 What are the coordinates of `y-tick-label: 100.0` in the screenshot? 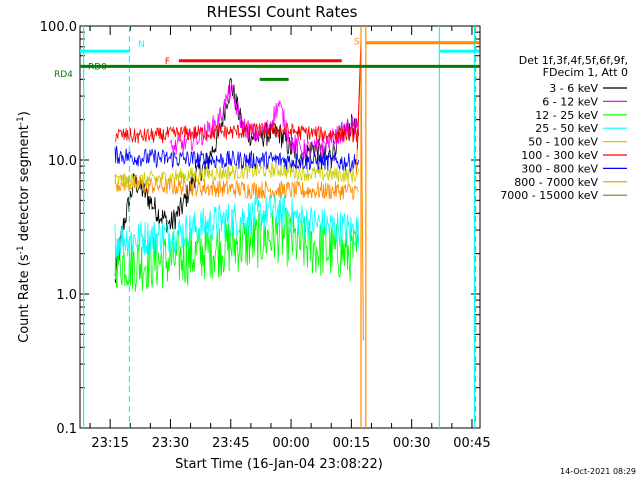 It's located at (58, 27).